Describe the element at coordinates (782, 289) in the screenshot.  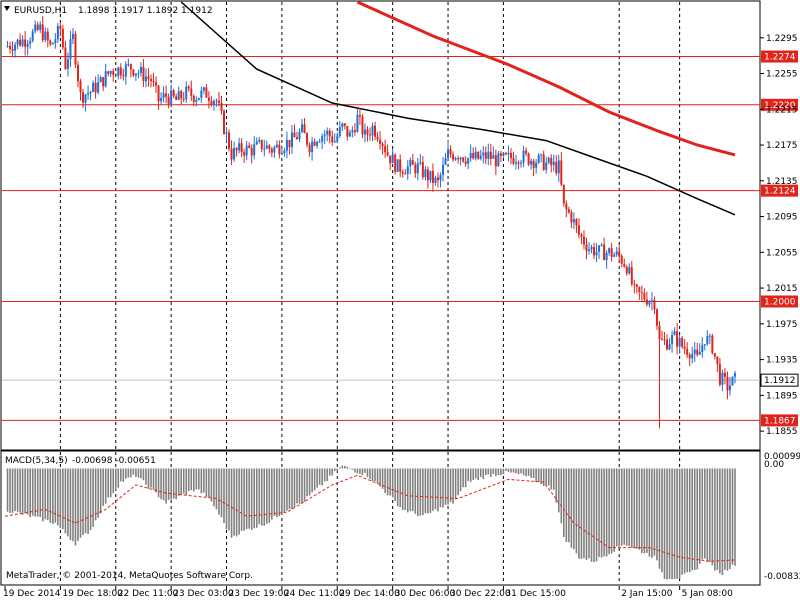
I see `price-tick-label: 1.2015` at that location.